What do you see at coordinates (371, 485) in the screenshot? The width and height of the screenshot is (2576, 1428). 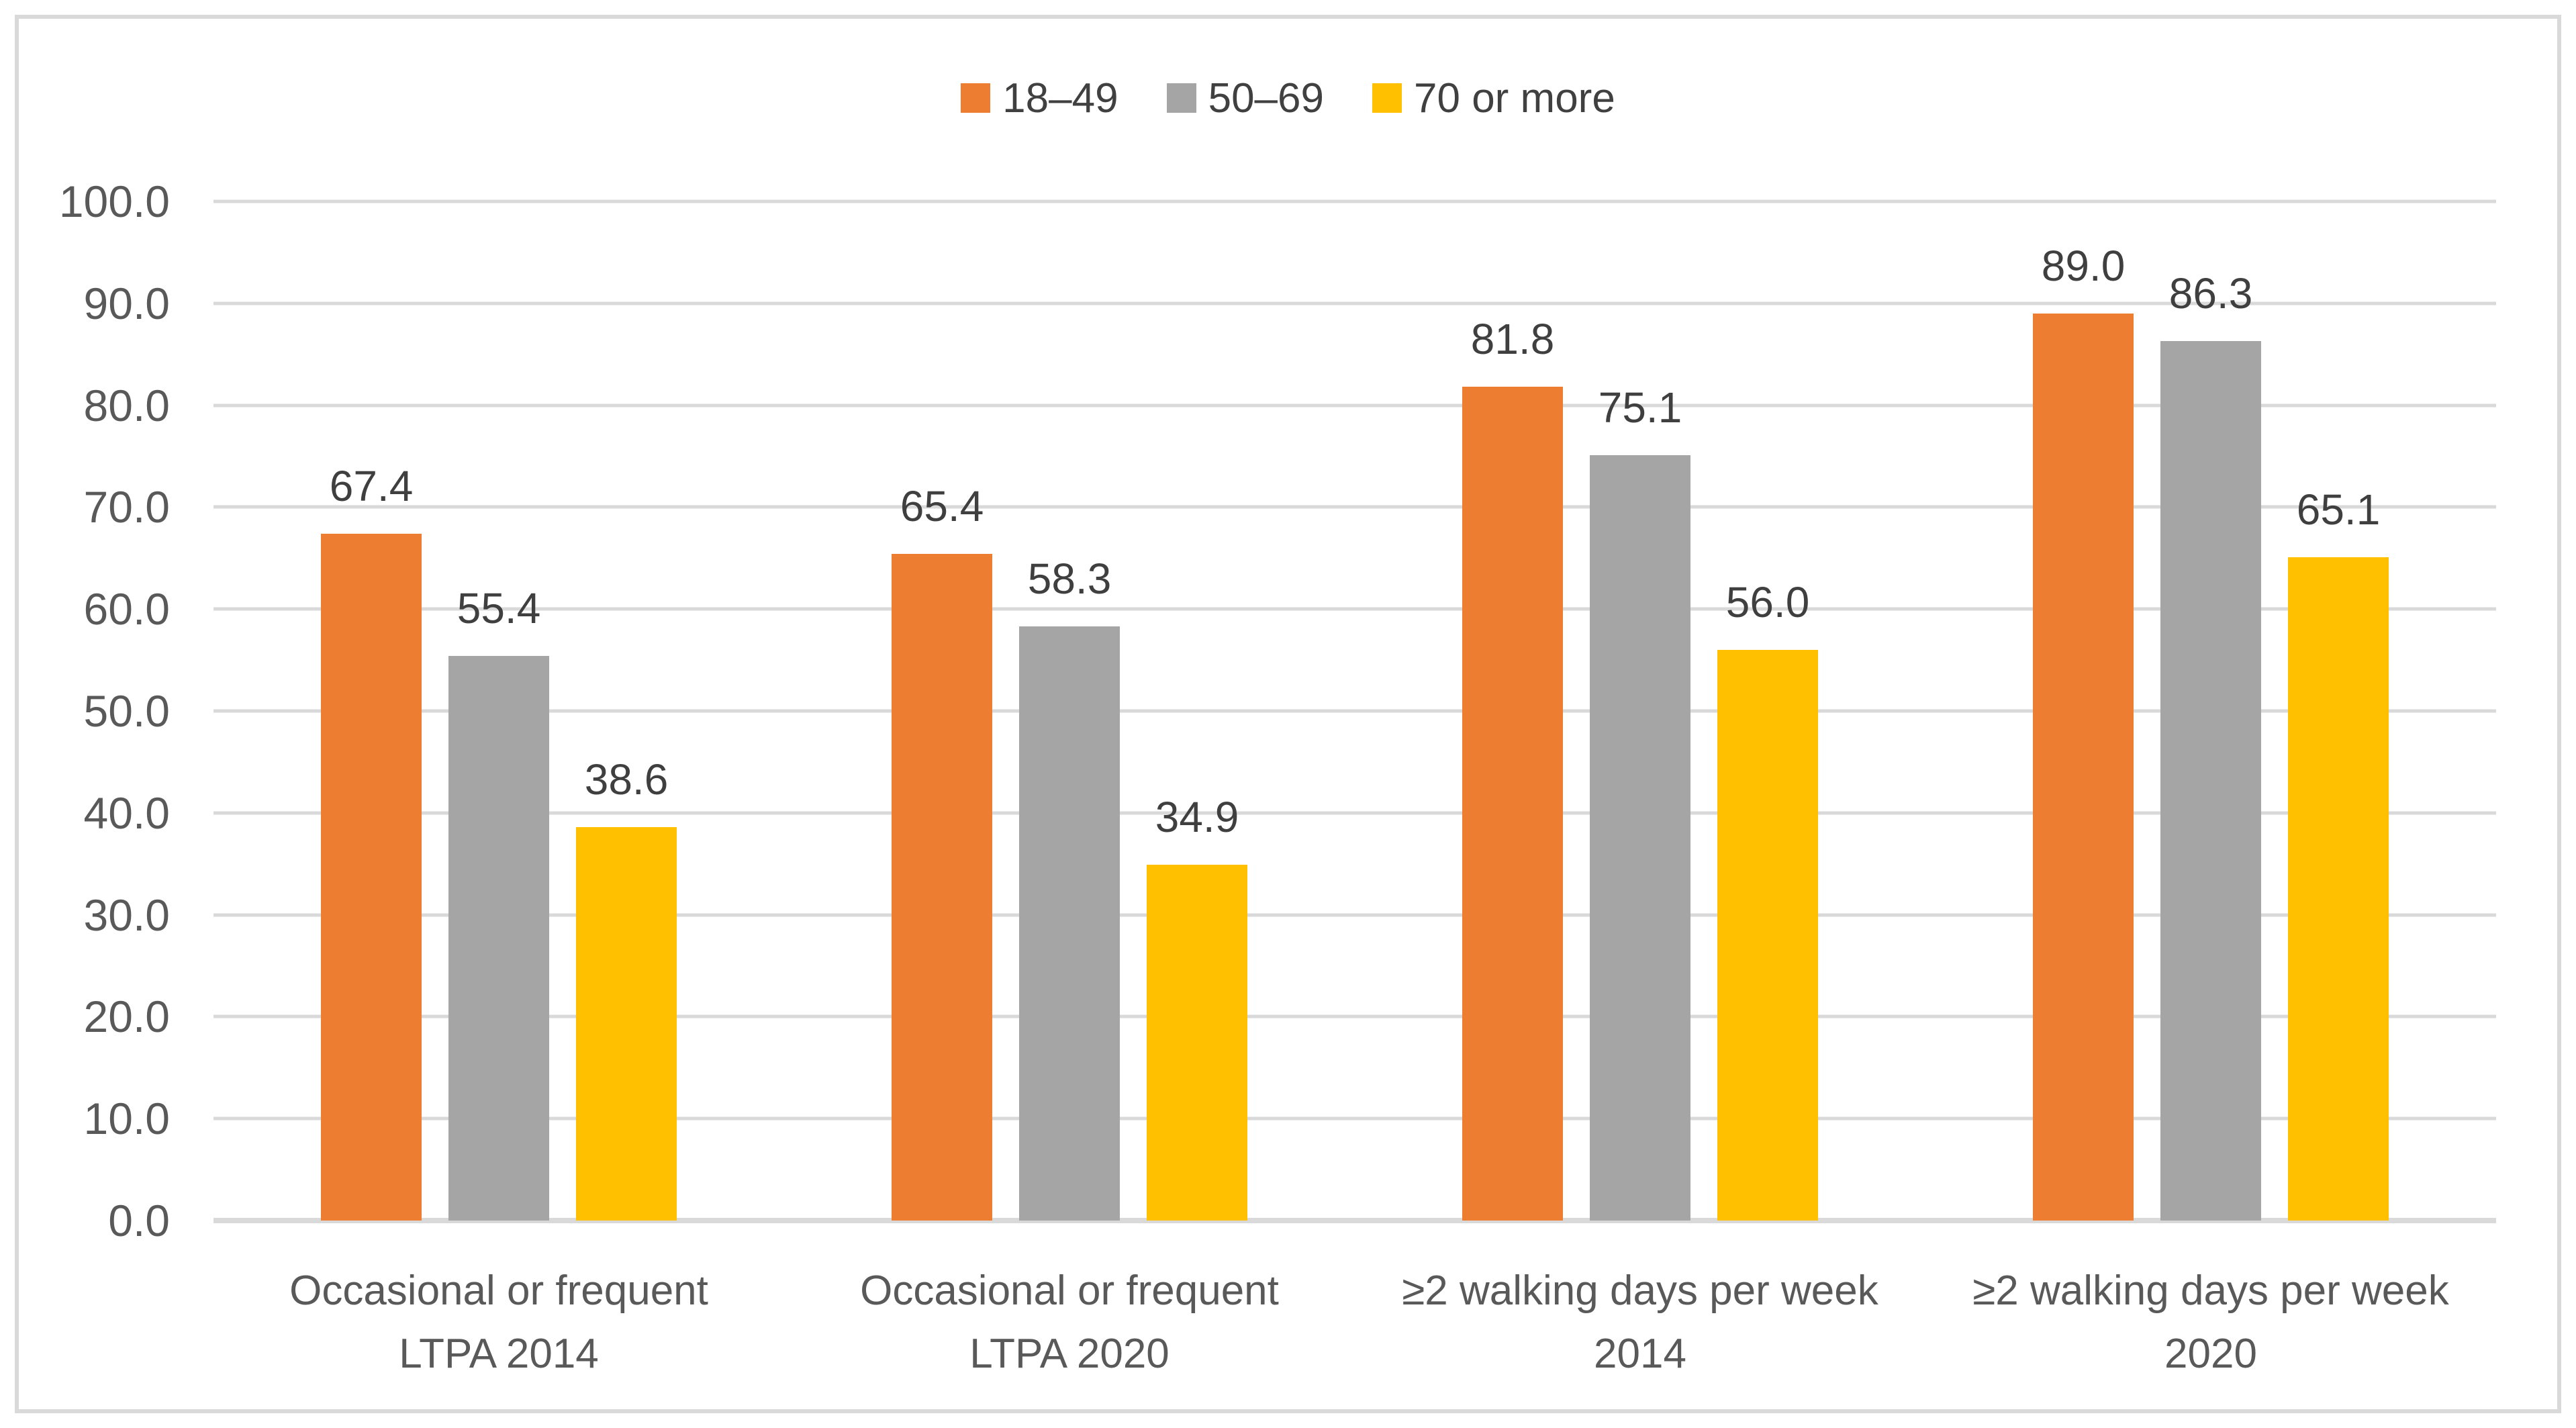 I see `bar-value-label: 67.4` at bounding box center [371, 485].